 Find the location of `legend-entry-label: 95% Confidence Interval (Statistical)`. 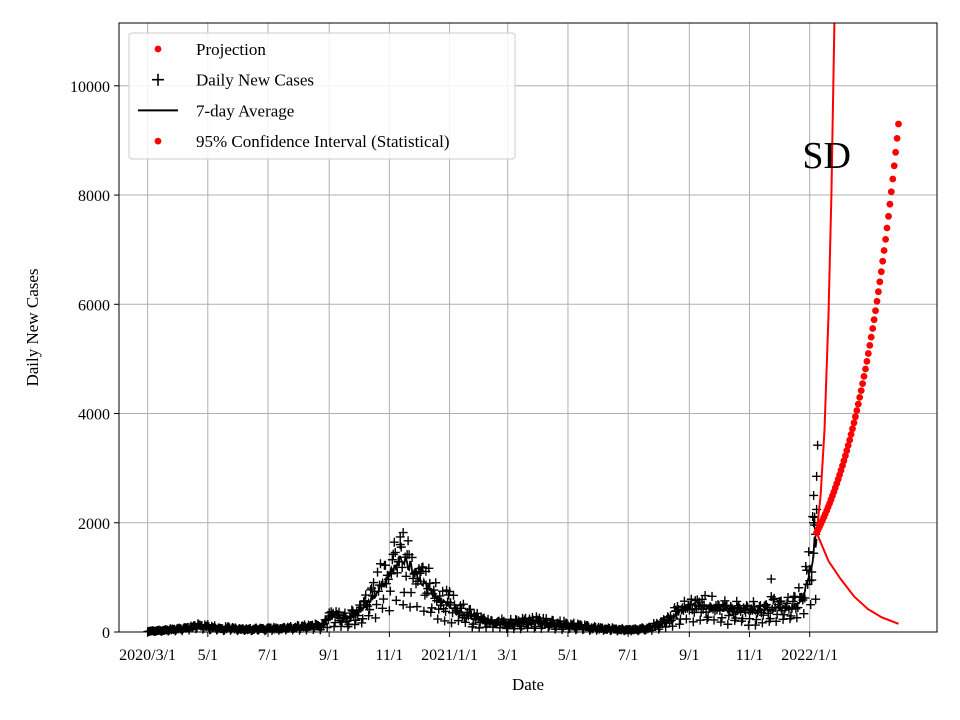

legend-entry-label: 95% Confidence Interval (Statistical) is located at coordinates (323, 141).